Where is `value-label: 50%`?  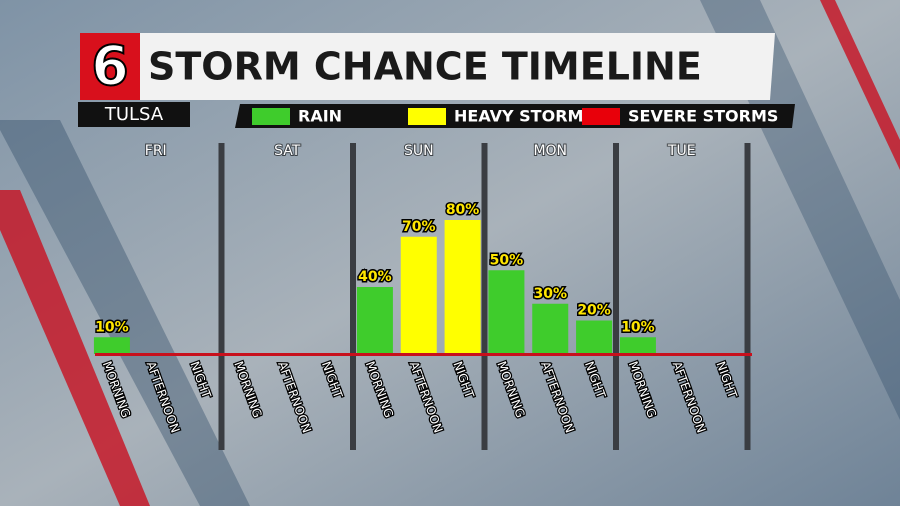 value-label: 50% is located at coordinates (507, 260).